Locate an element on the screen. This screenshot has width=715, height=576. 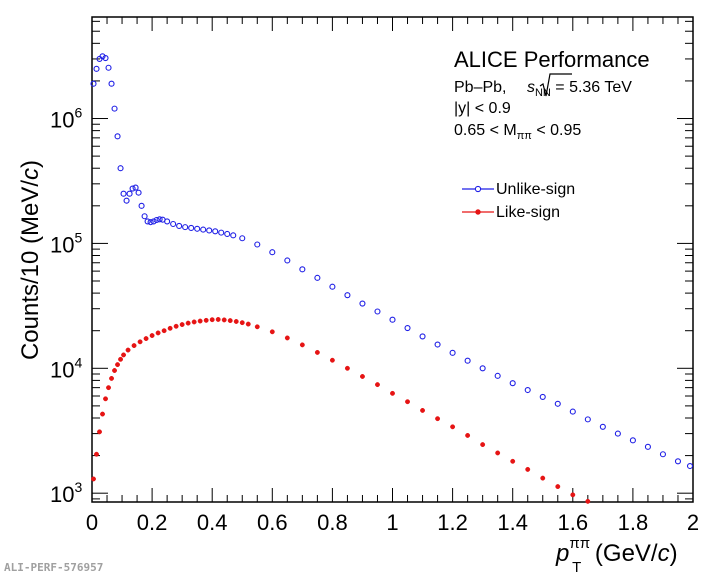
y-tick-label: 10⁴ is located at coordinates (66, 368).